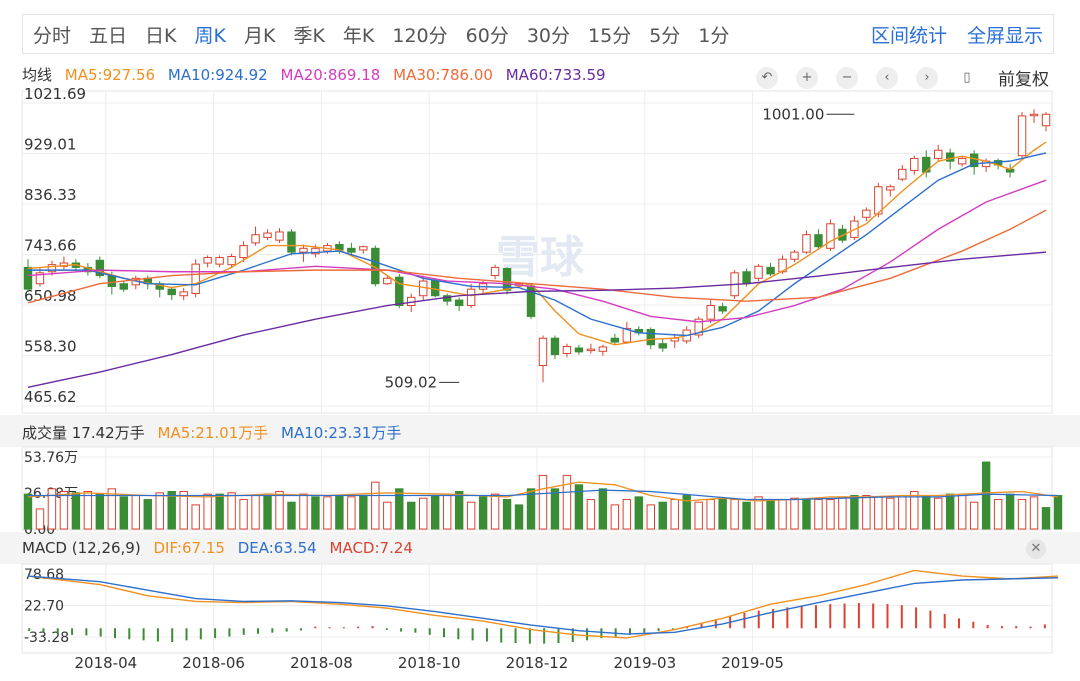 This screenshot has height=681, width=1080. Describe the element at coordinates (50, 195) in the screenshot. I see `price-tick-label: 836.33` at that location.